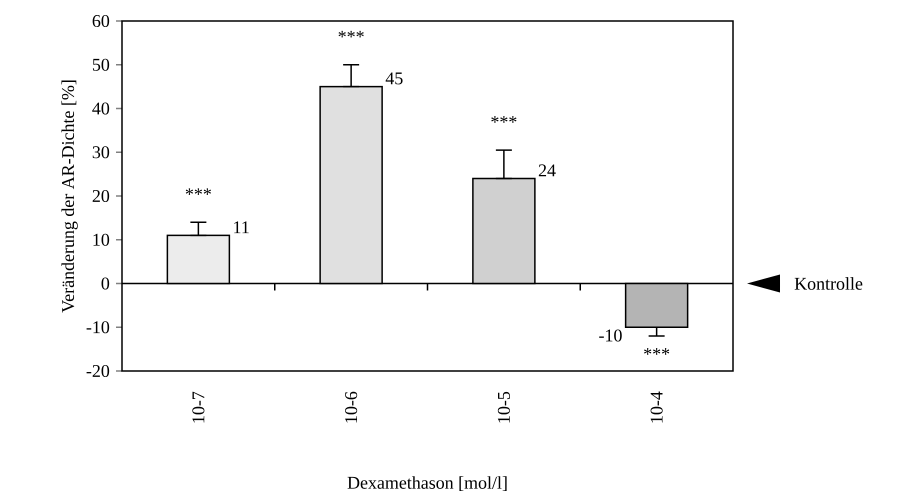 The image size is (909, 504). What do you see at coordinates (101, 196) in the screenshot?
I see `y-tick-label: 20` at bounding box center [101, 196].